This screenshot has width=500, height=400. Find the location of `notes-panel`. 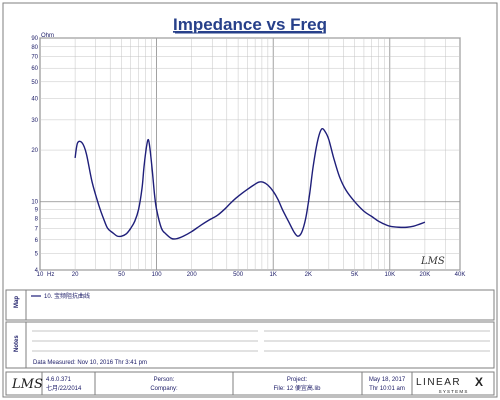

notes-panel is located at coordinates (250, 345).